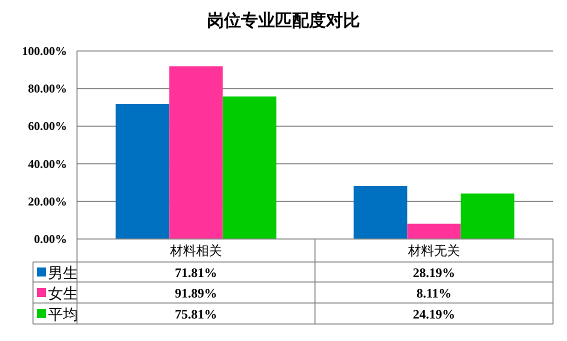  I want to click on data-label: 71.81%, so click(196, 272).